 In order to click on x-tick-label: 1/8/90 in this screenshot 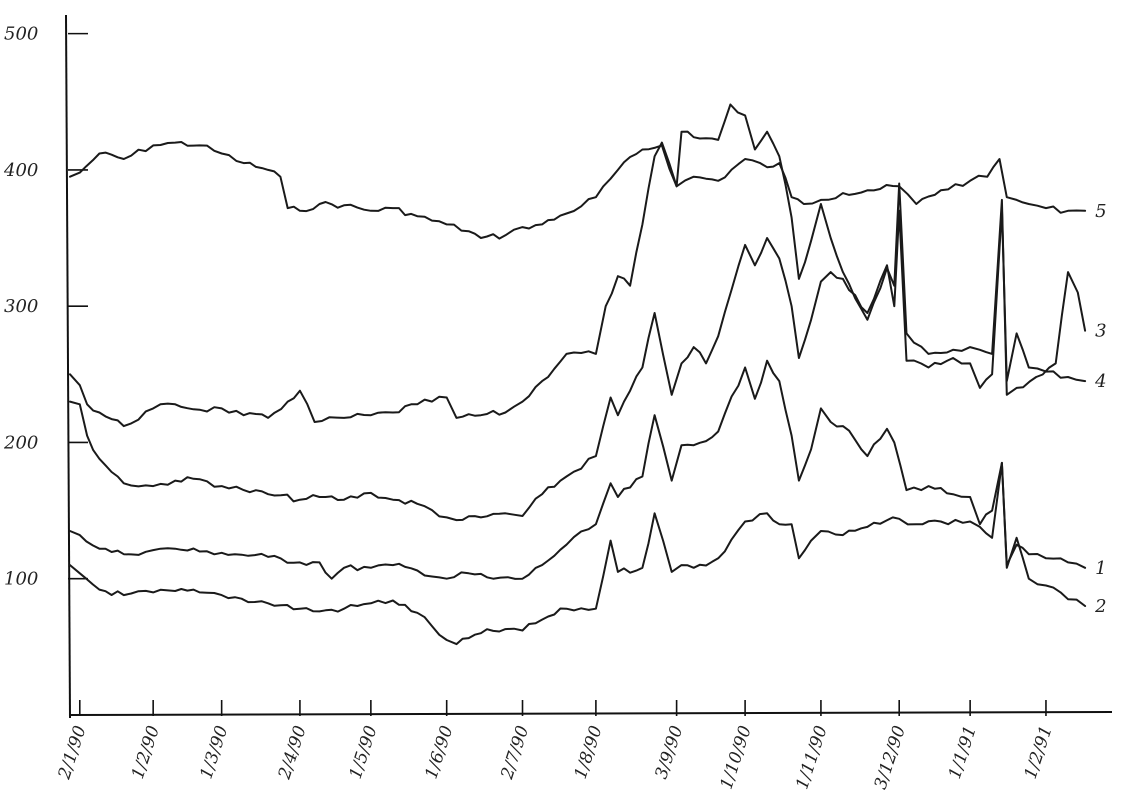, I will do `click(589, 752)`.